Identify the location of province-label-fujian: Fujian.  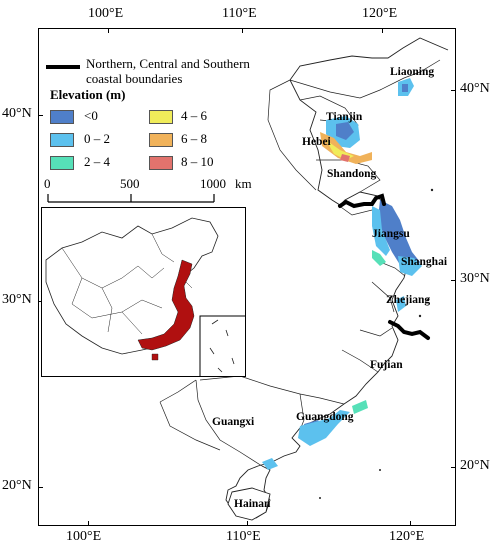
(386, 365).